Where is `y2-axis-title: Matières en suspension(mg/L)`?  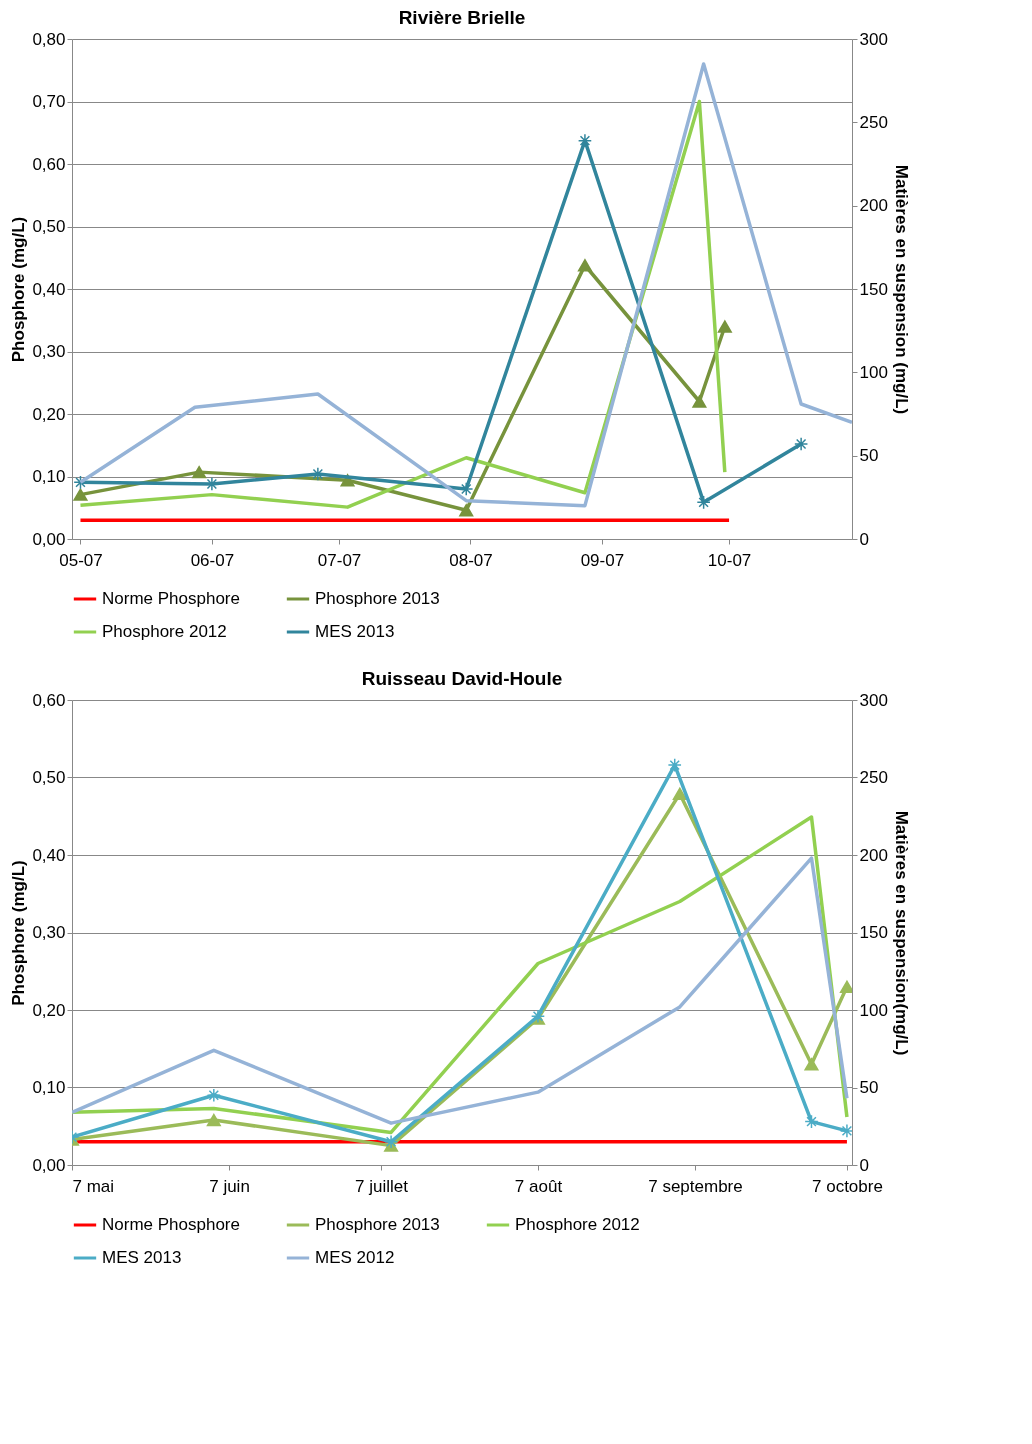
y2-axis-title: Matières en suspension(mg/L) is located at coordinates (901, 933).